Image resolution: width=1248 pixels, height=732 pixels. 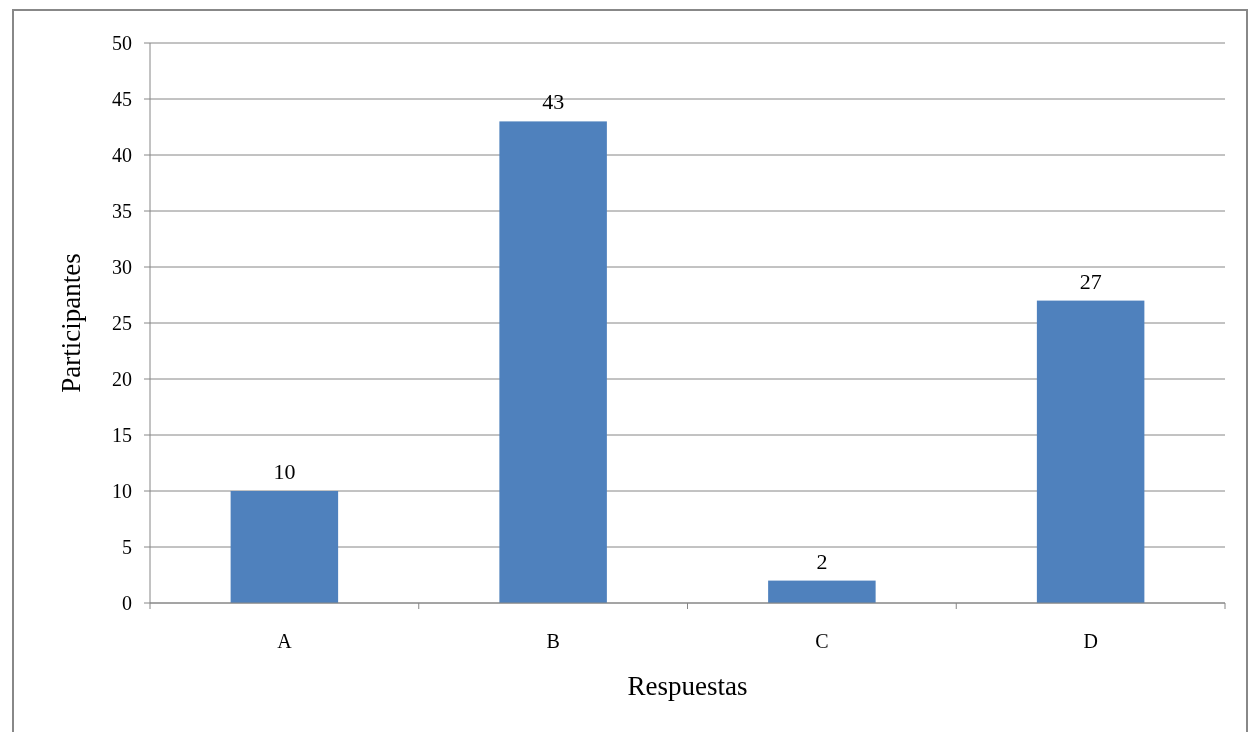 I want to click on y-tick-label: 35, so click(x=122, y=211).